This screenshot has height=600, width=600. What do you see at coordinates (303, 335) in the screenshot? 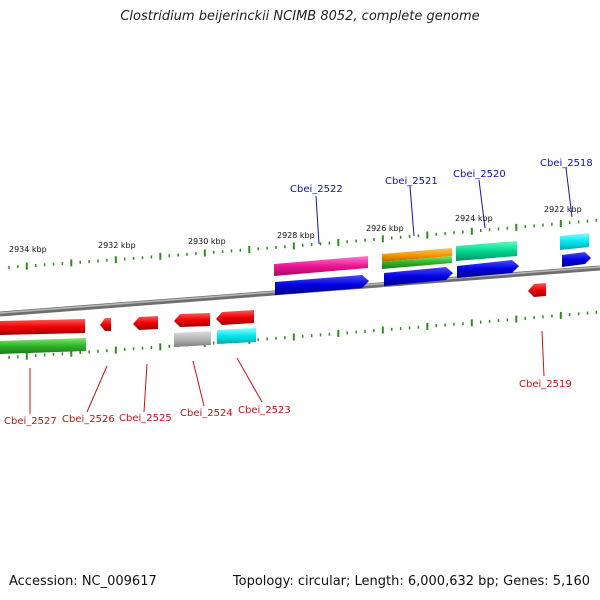
I see `tick-marks-bottom` at bounding box center [303, 335].